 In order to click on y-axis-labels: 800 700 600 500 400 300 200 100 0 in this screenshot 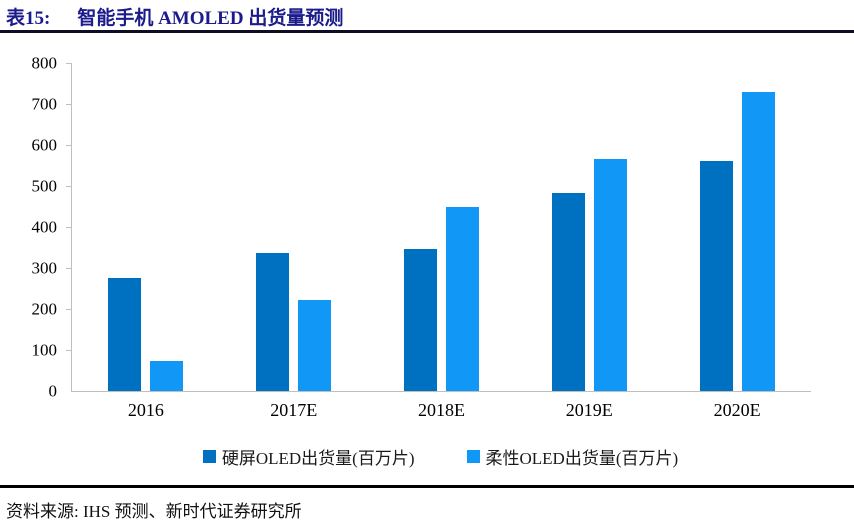, I will do `click(29, 227)`.